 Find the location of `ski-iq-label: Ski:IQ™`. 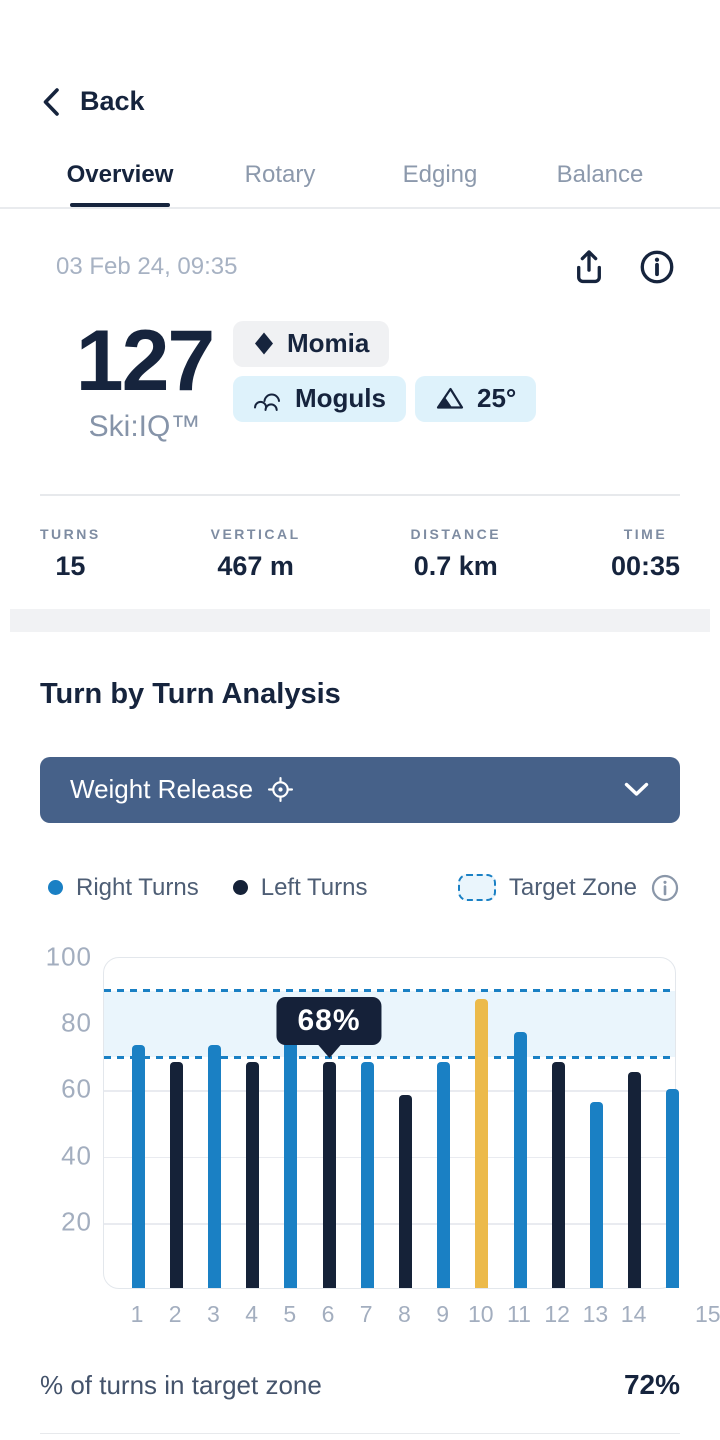

ski-iq-label: Ski:IQ™ is located at coordinates (144, 427).